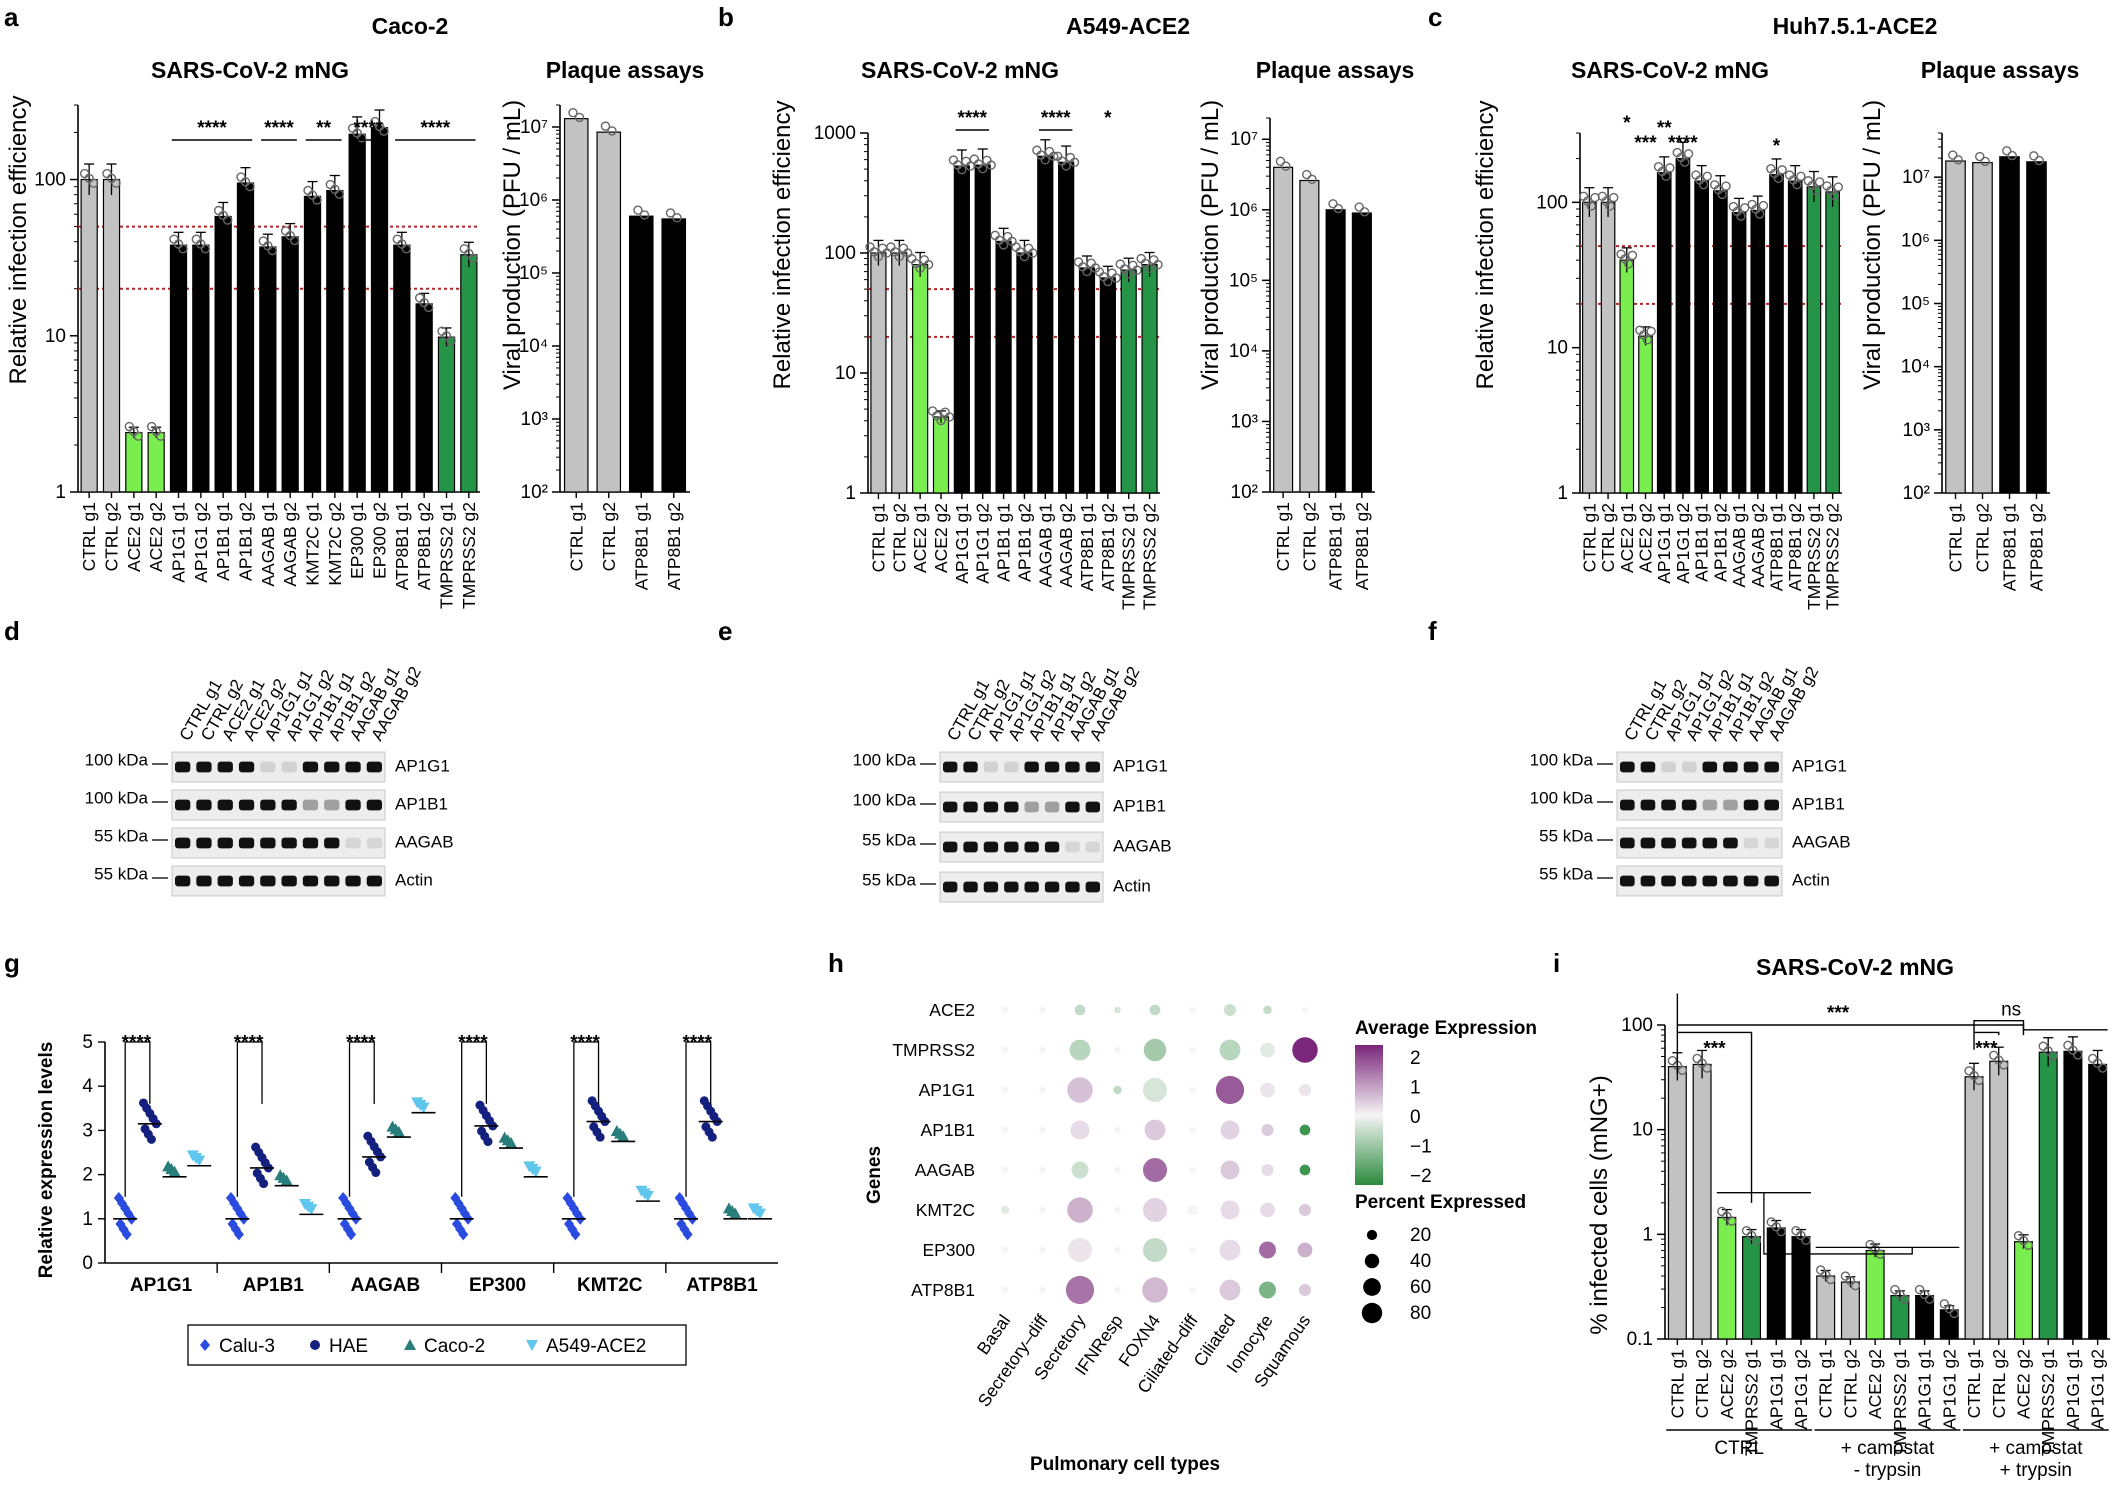 This screenshot has height=1498, width=2120. I want to click on ylabel-c-plaque: Viral production (PFU / mL), so click(1872, 245).